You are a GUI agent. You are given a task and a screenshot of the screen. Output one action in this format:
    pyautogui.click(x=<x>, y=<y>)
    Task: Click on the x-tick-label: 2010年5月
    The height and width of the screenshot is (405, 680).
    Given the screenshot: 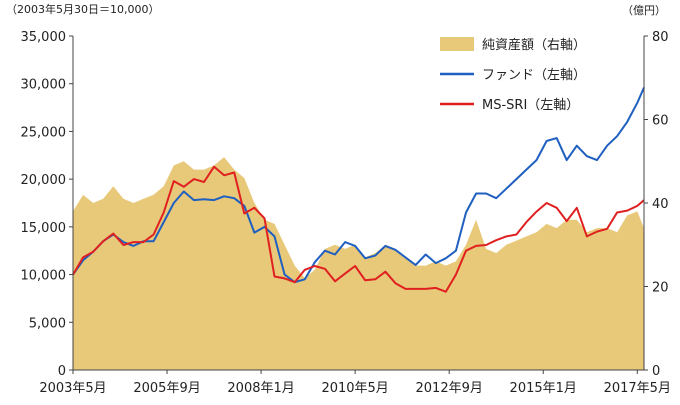 What is the action you would take?
    pyautogui.click(x=354, y=388)
    